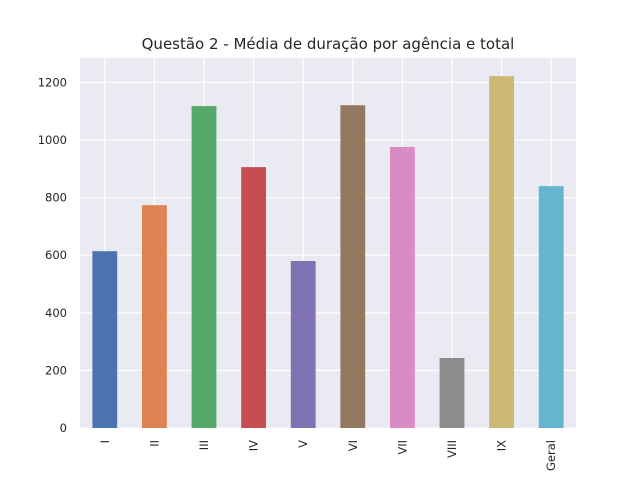  What do you see at coordinates (154, 316) in the screenshot?
I see `bar-ii` at bounding box center [154, 316].